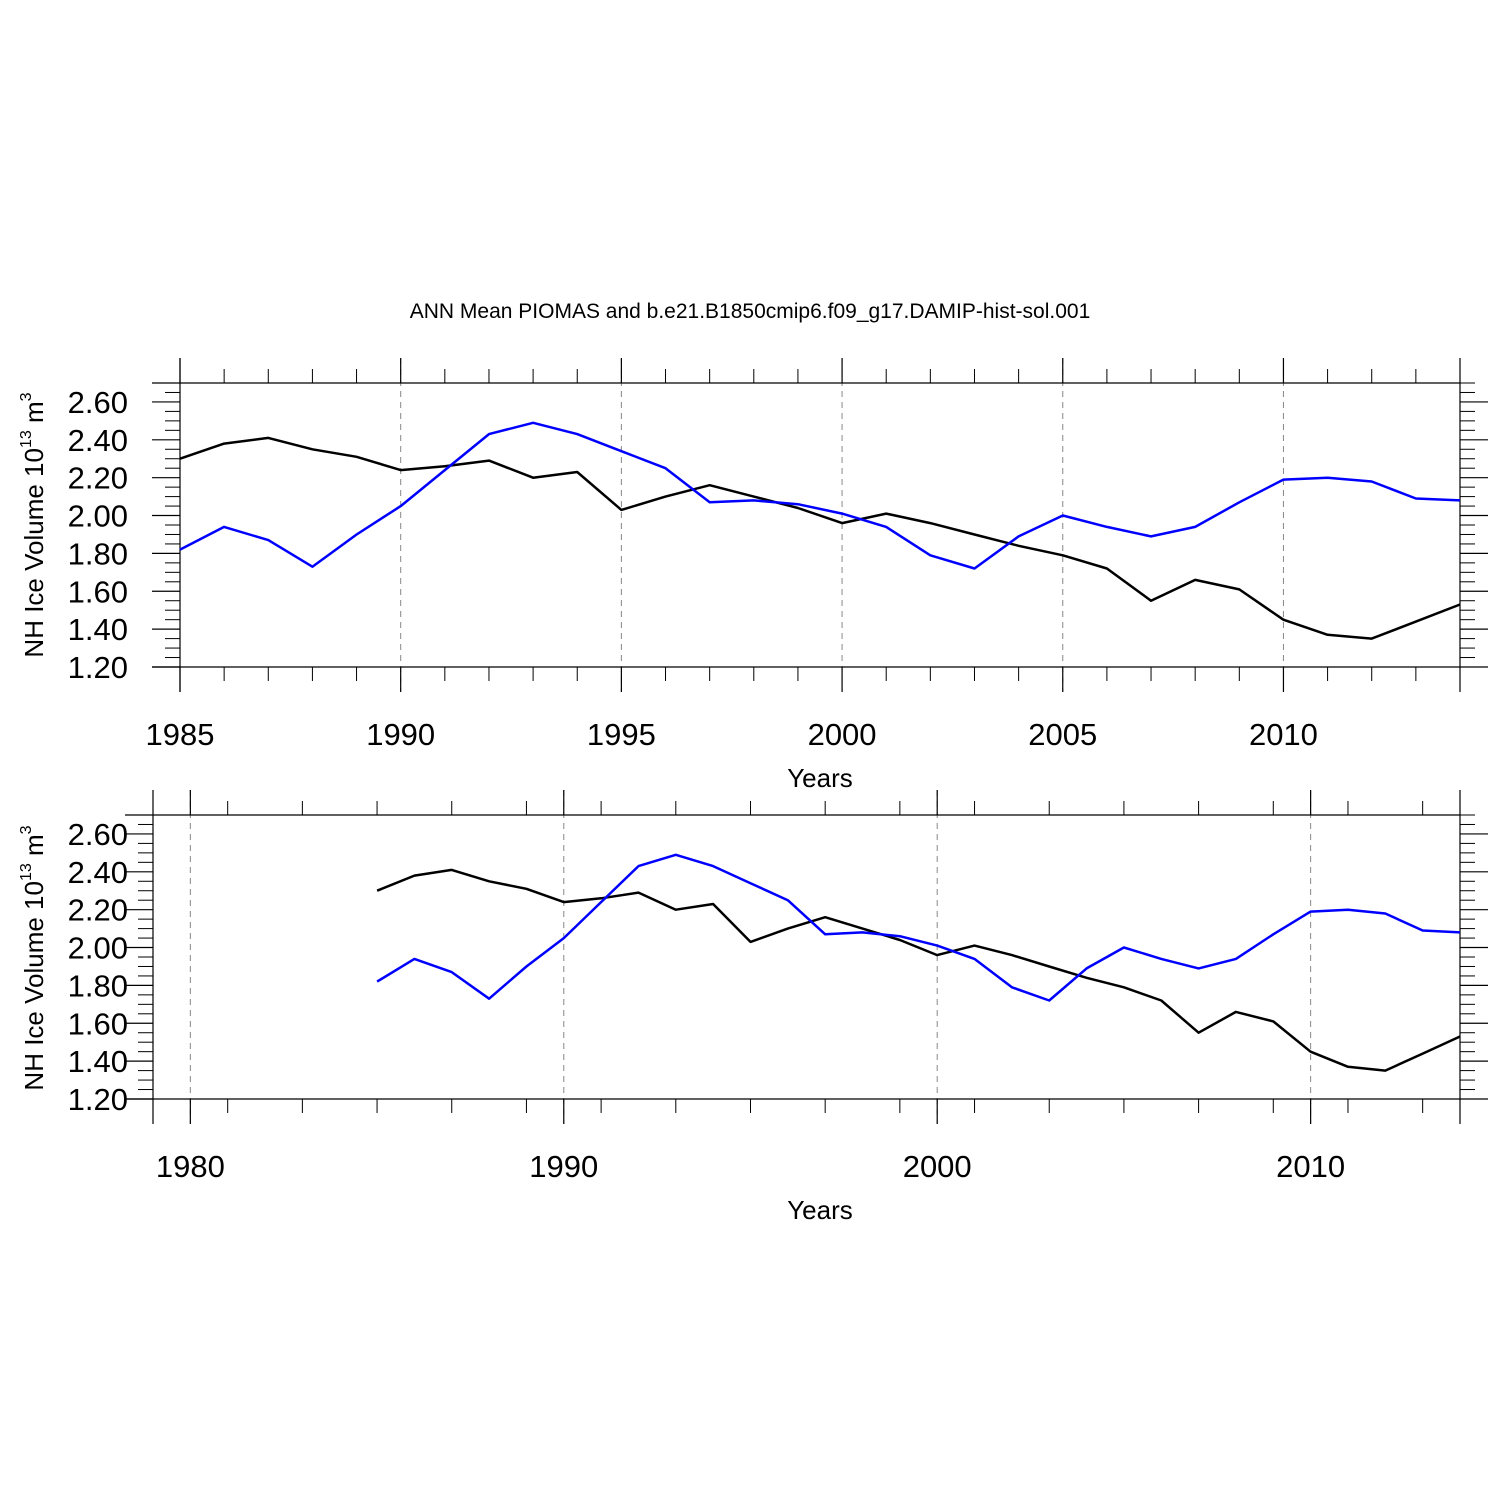 The image size is (1500, 1500). Describe the element at coordinates (621, 734) in the screenshot. I see `x-tick-label-1995: 1995` at that location.